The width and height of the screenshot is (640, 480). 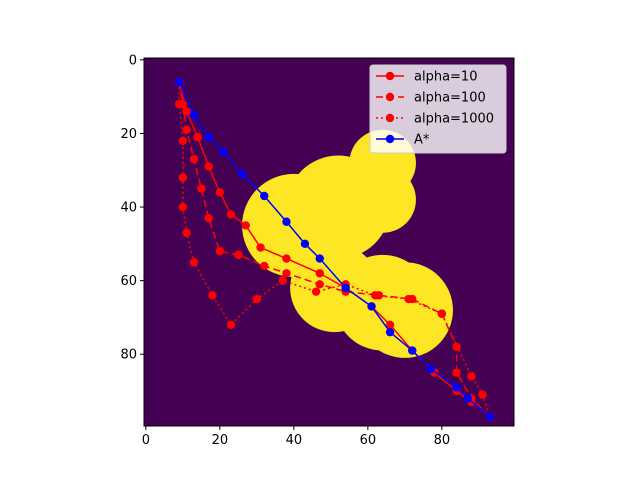 I want to click on legend-entry: alpha=10, so click(x=426, y=77).